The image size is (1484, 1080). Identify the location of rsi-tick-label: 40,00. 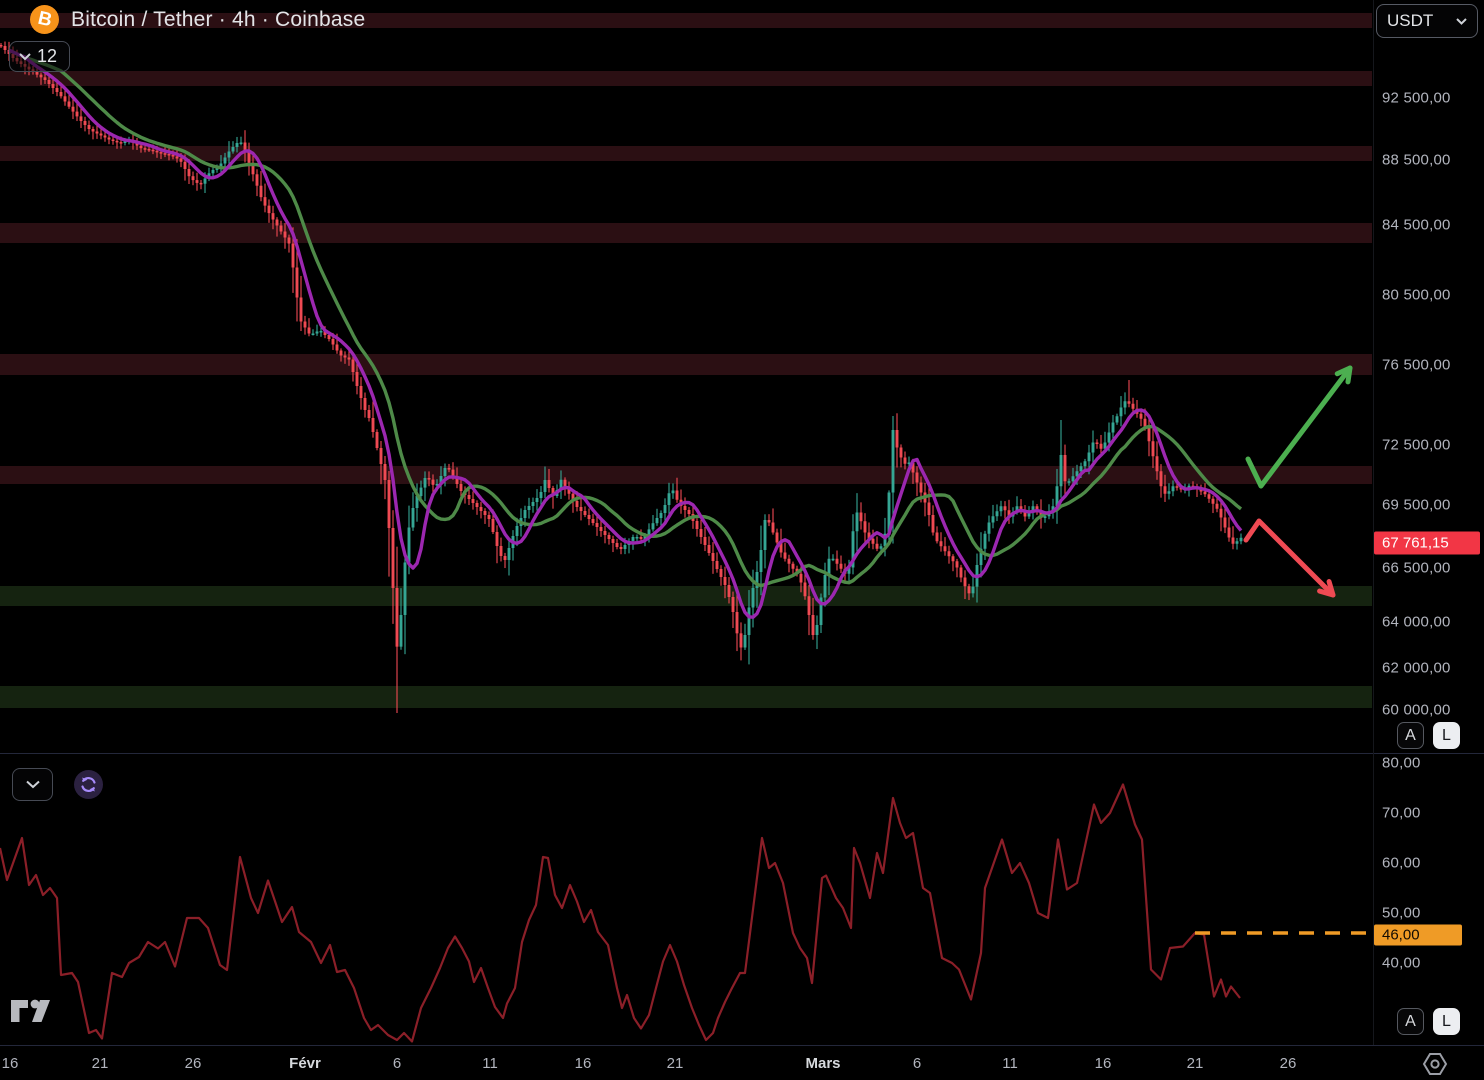
(1401, 963).